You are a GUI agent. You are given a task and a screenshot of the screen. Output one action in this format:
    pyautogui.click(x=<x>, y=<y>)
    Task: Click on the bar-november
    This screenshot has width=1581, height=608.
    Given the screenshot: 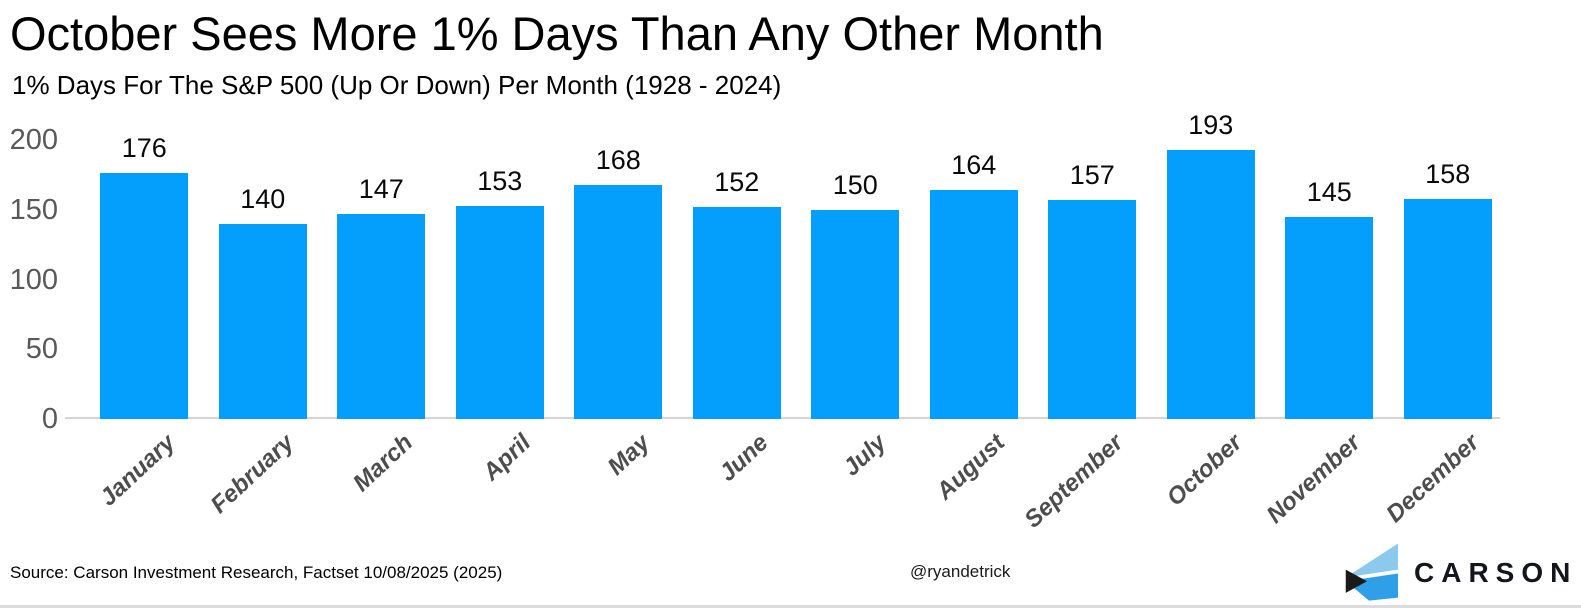 What is the action you would take?
    pyautogui.click(x=1329, y=317)
    